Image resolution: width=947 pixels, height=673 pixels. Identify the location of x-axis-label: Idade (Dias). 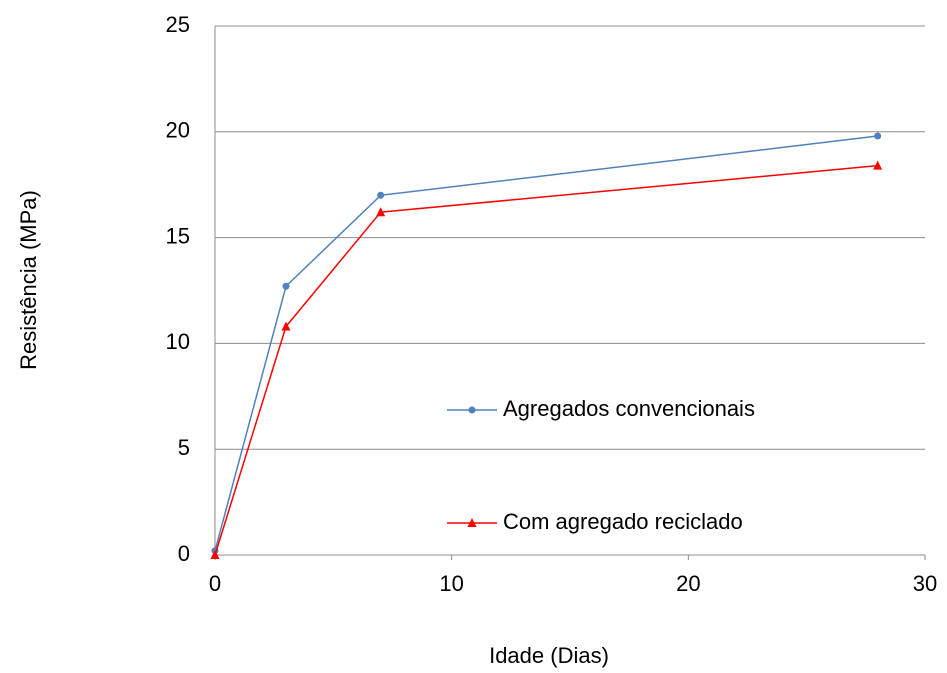
(549, 655).